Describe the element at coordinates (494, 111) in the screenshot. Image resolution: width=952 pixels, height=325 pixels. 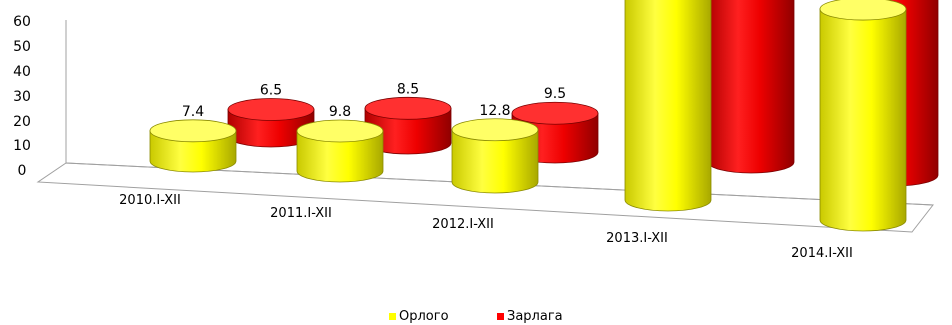
I see `value-label-orlogo: 12.8` at that location.